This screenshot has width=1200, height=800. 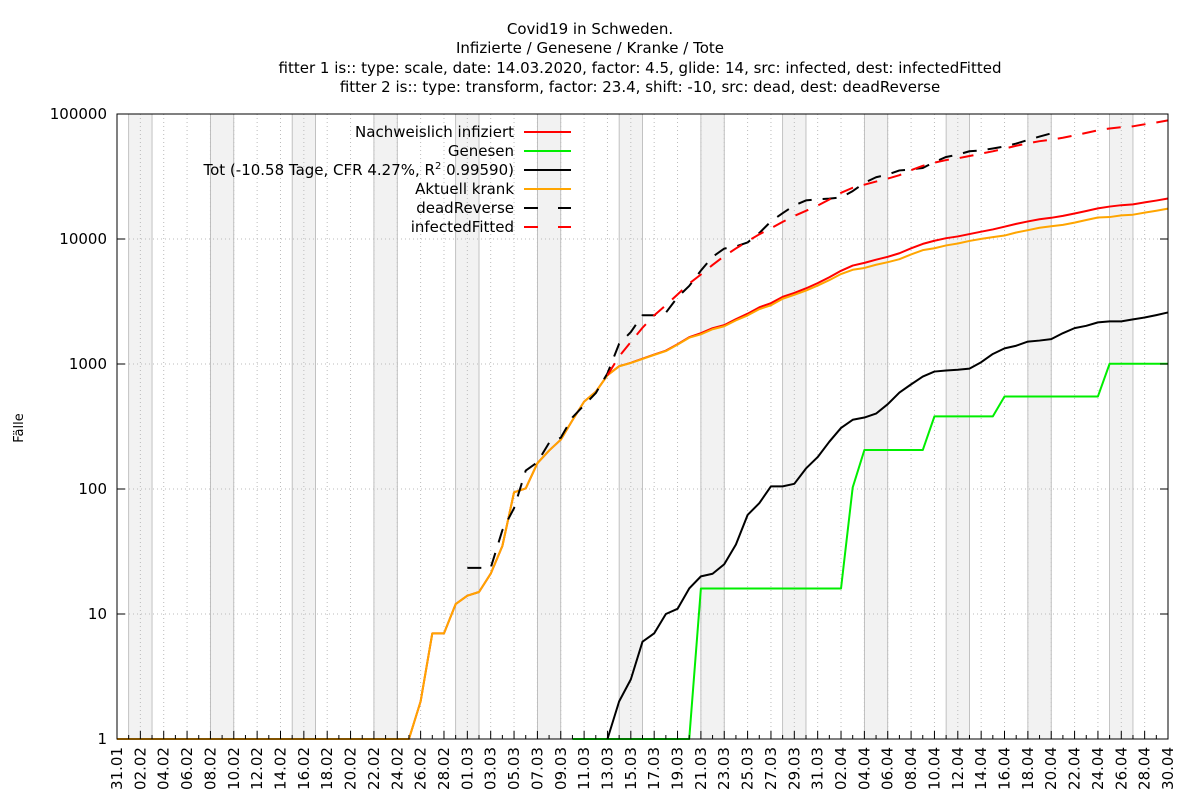 I want to click on y-tick-label: 1, so click(x=102, y=739).